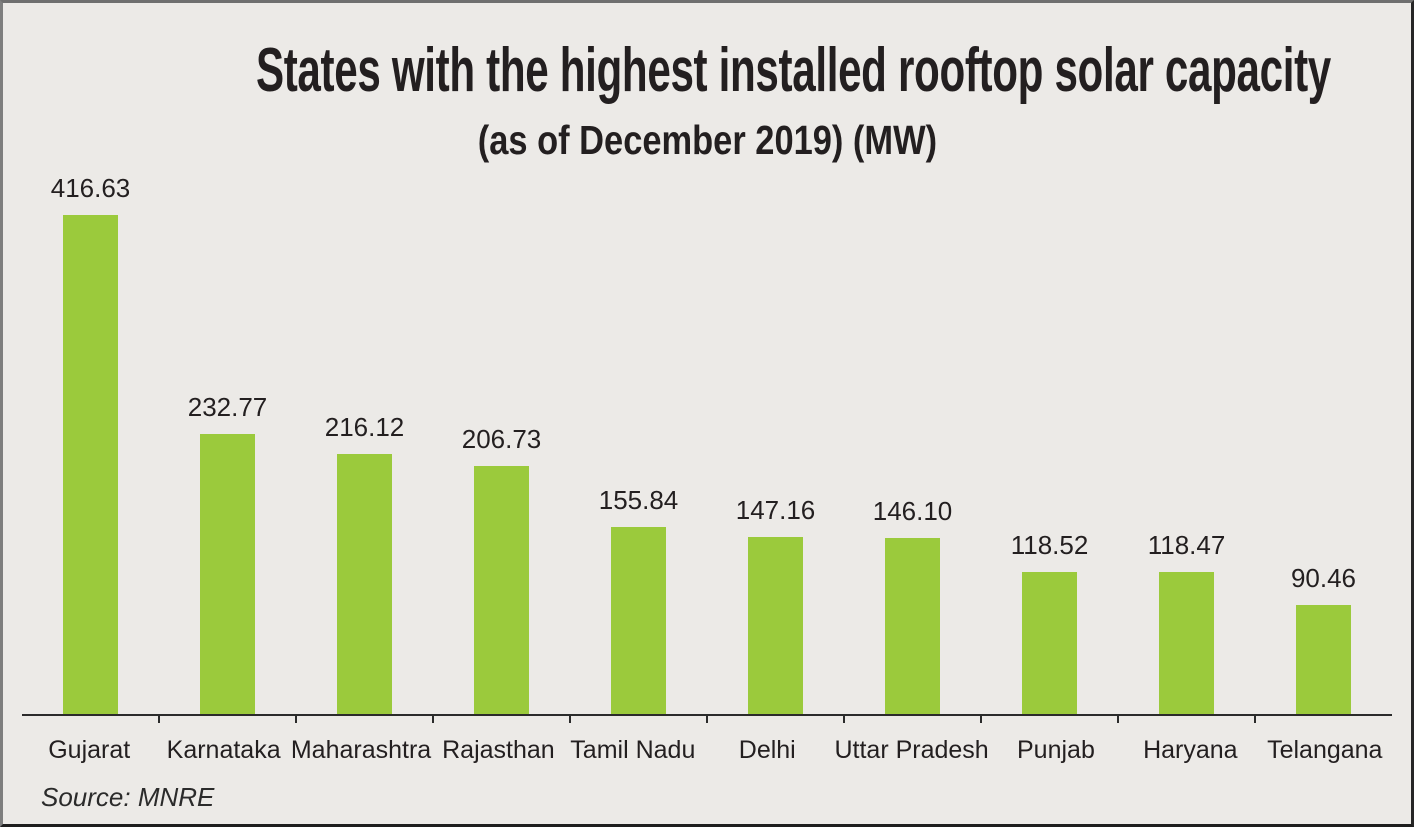 The image size is (1414, 827). What do you see at coordinates (638, 443) in the screenshot?
I see `bar-column: 155.84` at bounding box center [638, 443].